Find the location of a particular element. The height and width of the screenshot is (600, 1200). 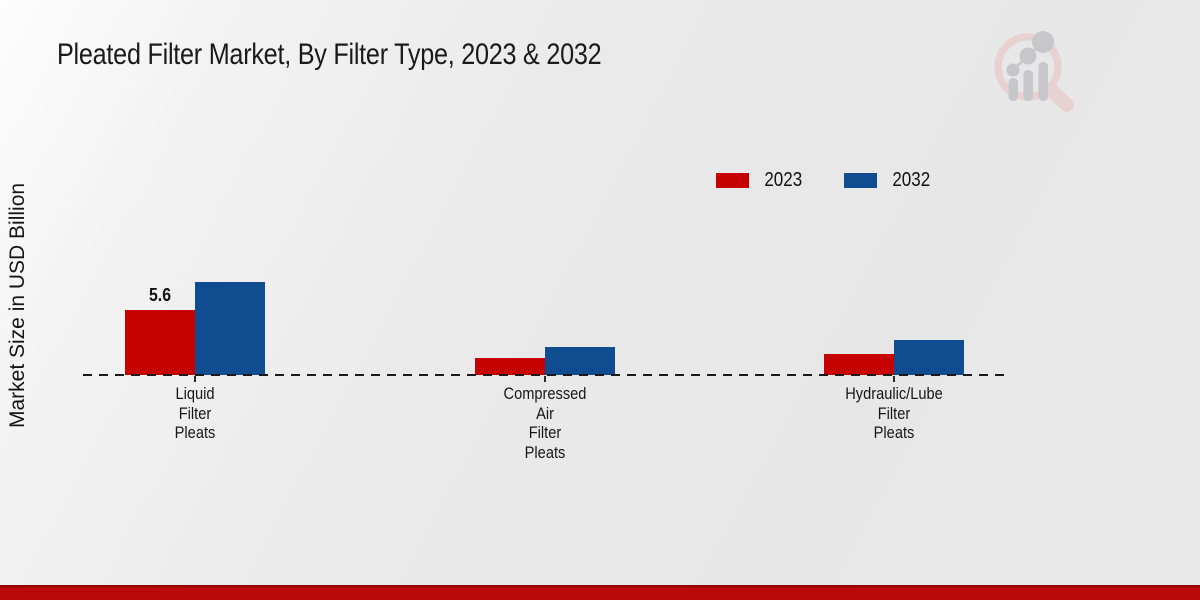

legend-item-2032: 2032 is located at coordinates (888, 180).